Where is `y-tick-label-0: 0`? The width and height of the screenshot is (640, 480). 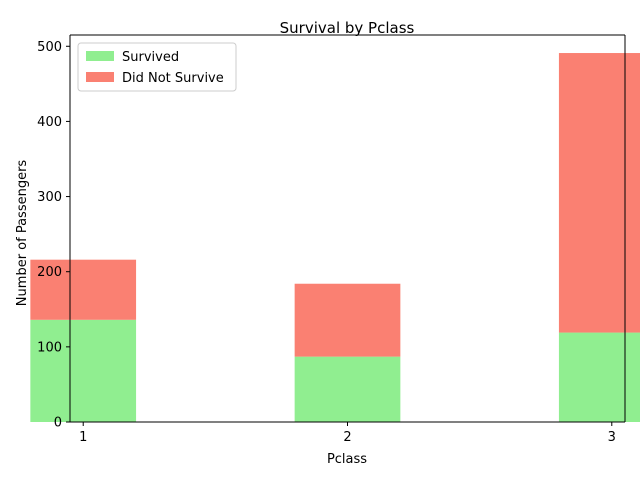
y-tick-label-0: 0 is located at coordinates (58, 423).